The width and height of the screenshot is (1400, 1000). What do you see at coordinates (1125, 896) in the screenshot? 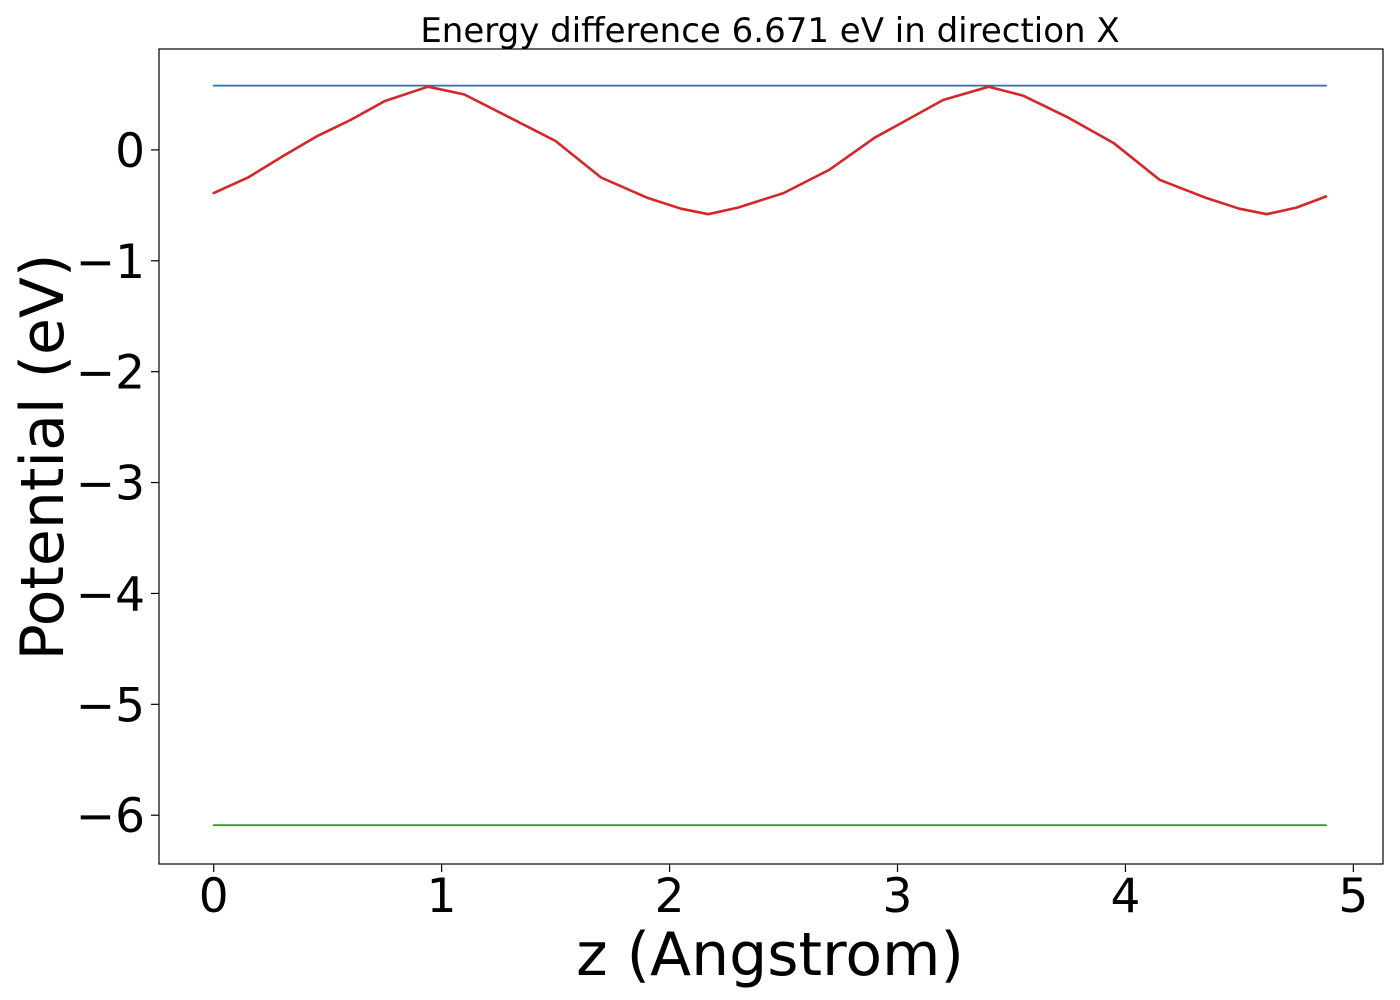
I see `x-tick-label: 4` at bounding box center [1125, 896].